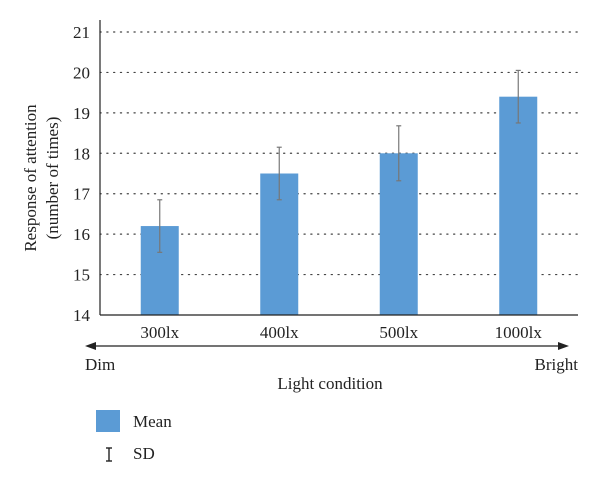 This screenshot has width=600, height=485. What do you see at coordinates (90, 346) in the screenshot?
I see `arrow-head-left` at bounding box center [90, 346].